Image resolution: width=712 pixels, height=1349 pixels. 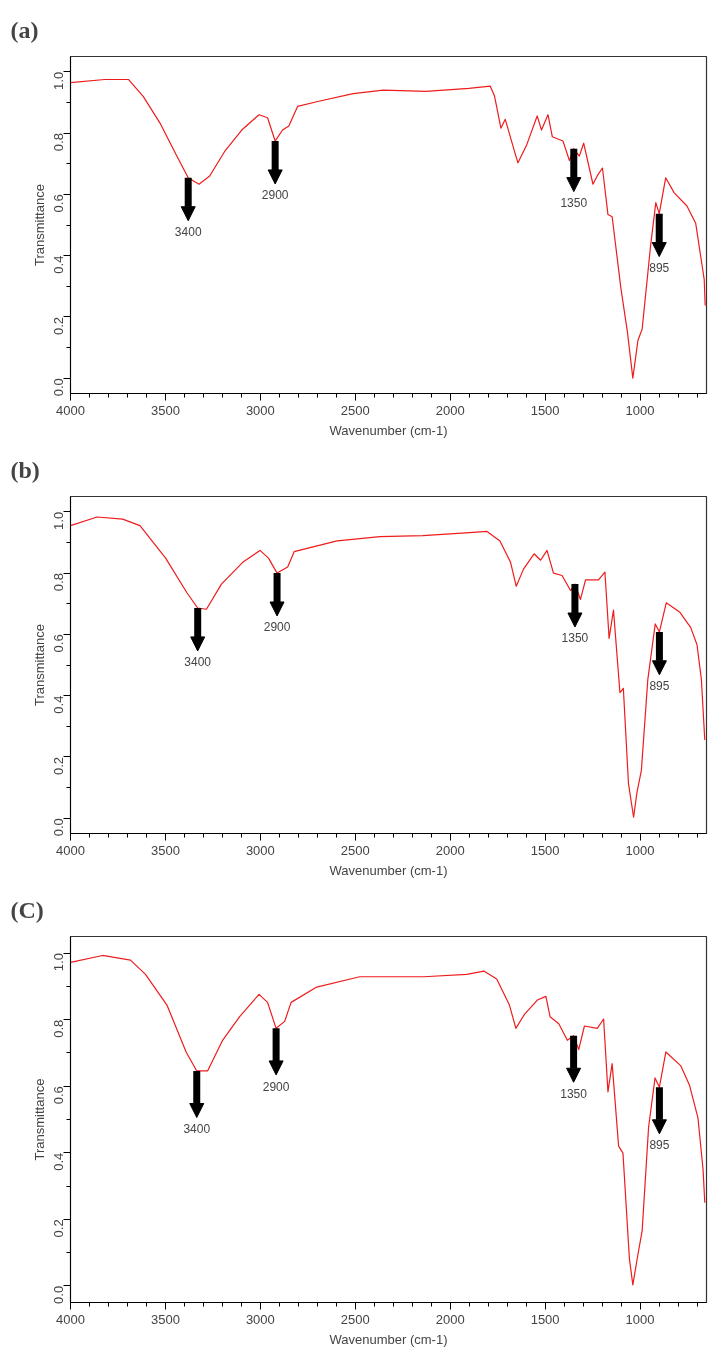 I want to click on chart-title: (a), so click(x=24, y=29).